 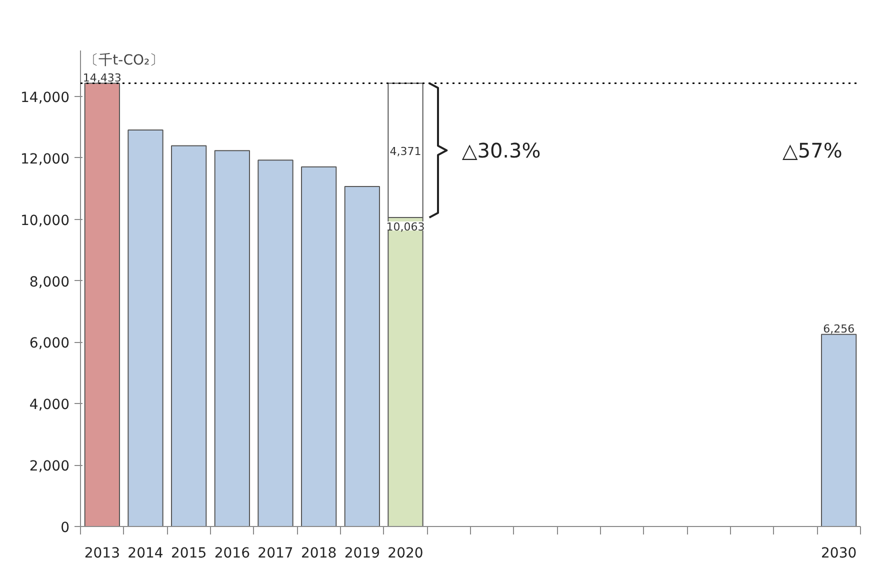 I want to click on y-tick-label: 10,000, so click(x=45, y=220).